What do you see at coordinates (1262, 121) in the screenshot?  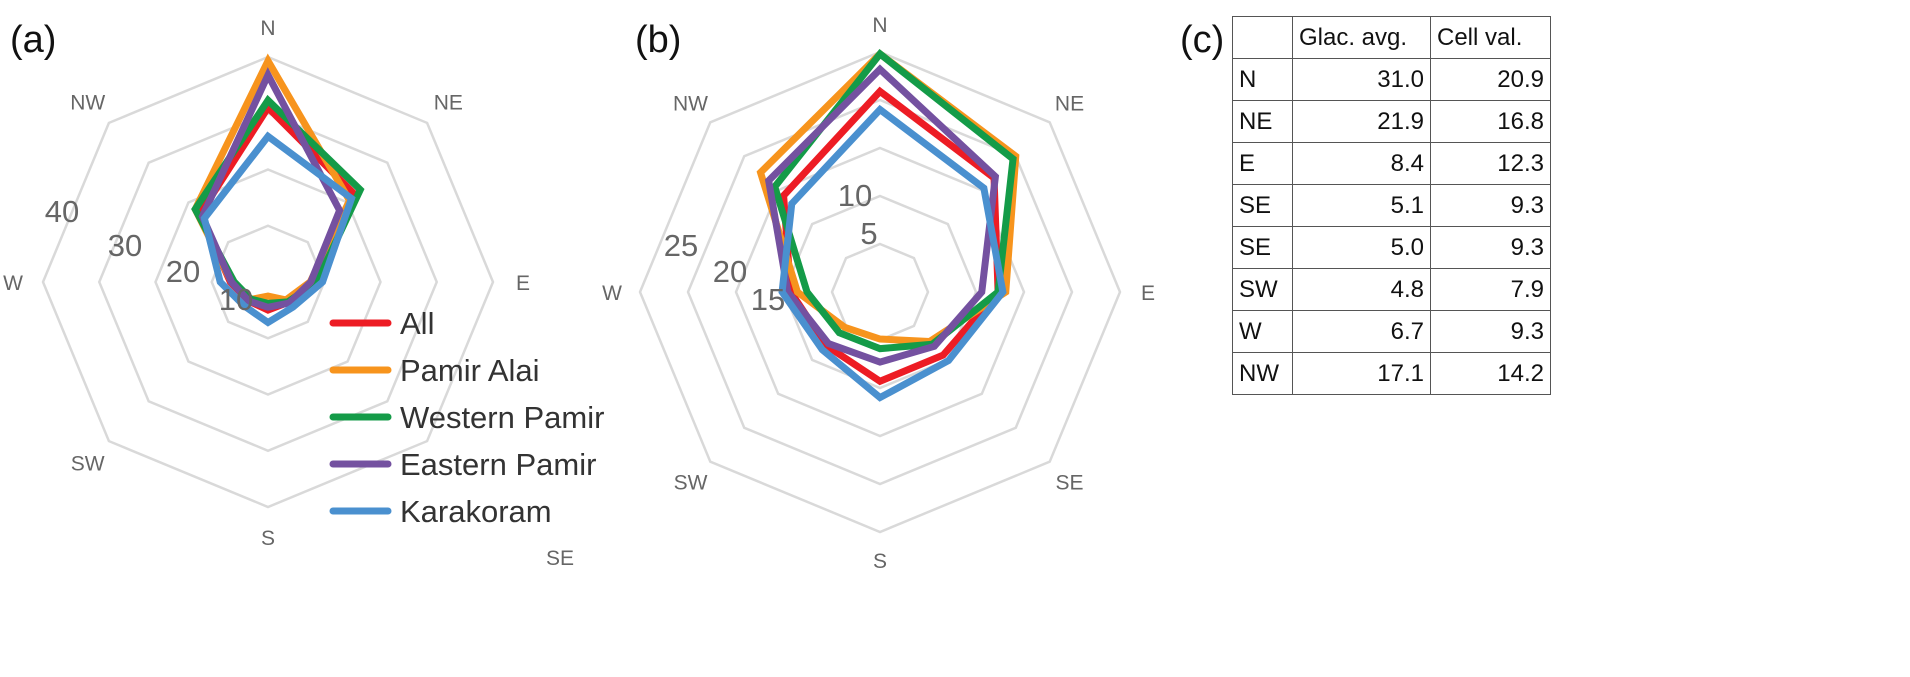 I see `table-cell: NE` at bounding box center [1262, 121].